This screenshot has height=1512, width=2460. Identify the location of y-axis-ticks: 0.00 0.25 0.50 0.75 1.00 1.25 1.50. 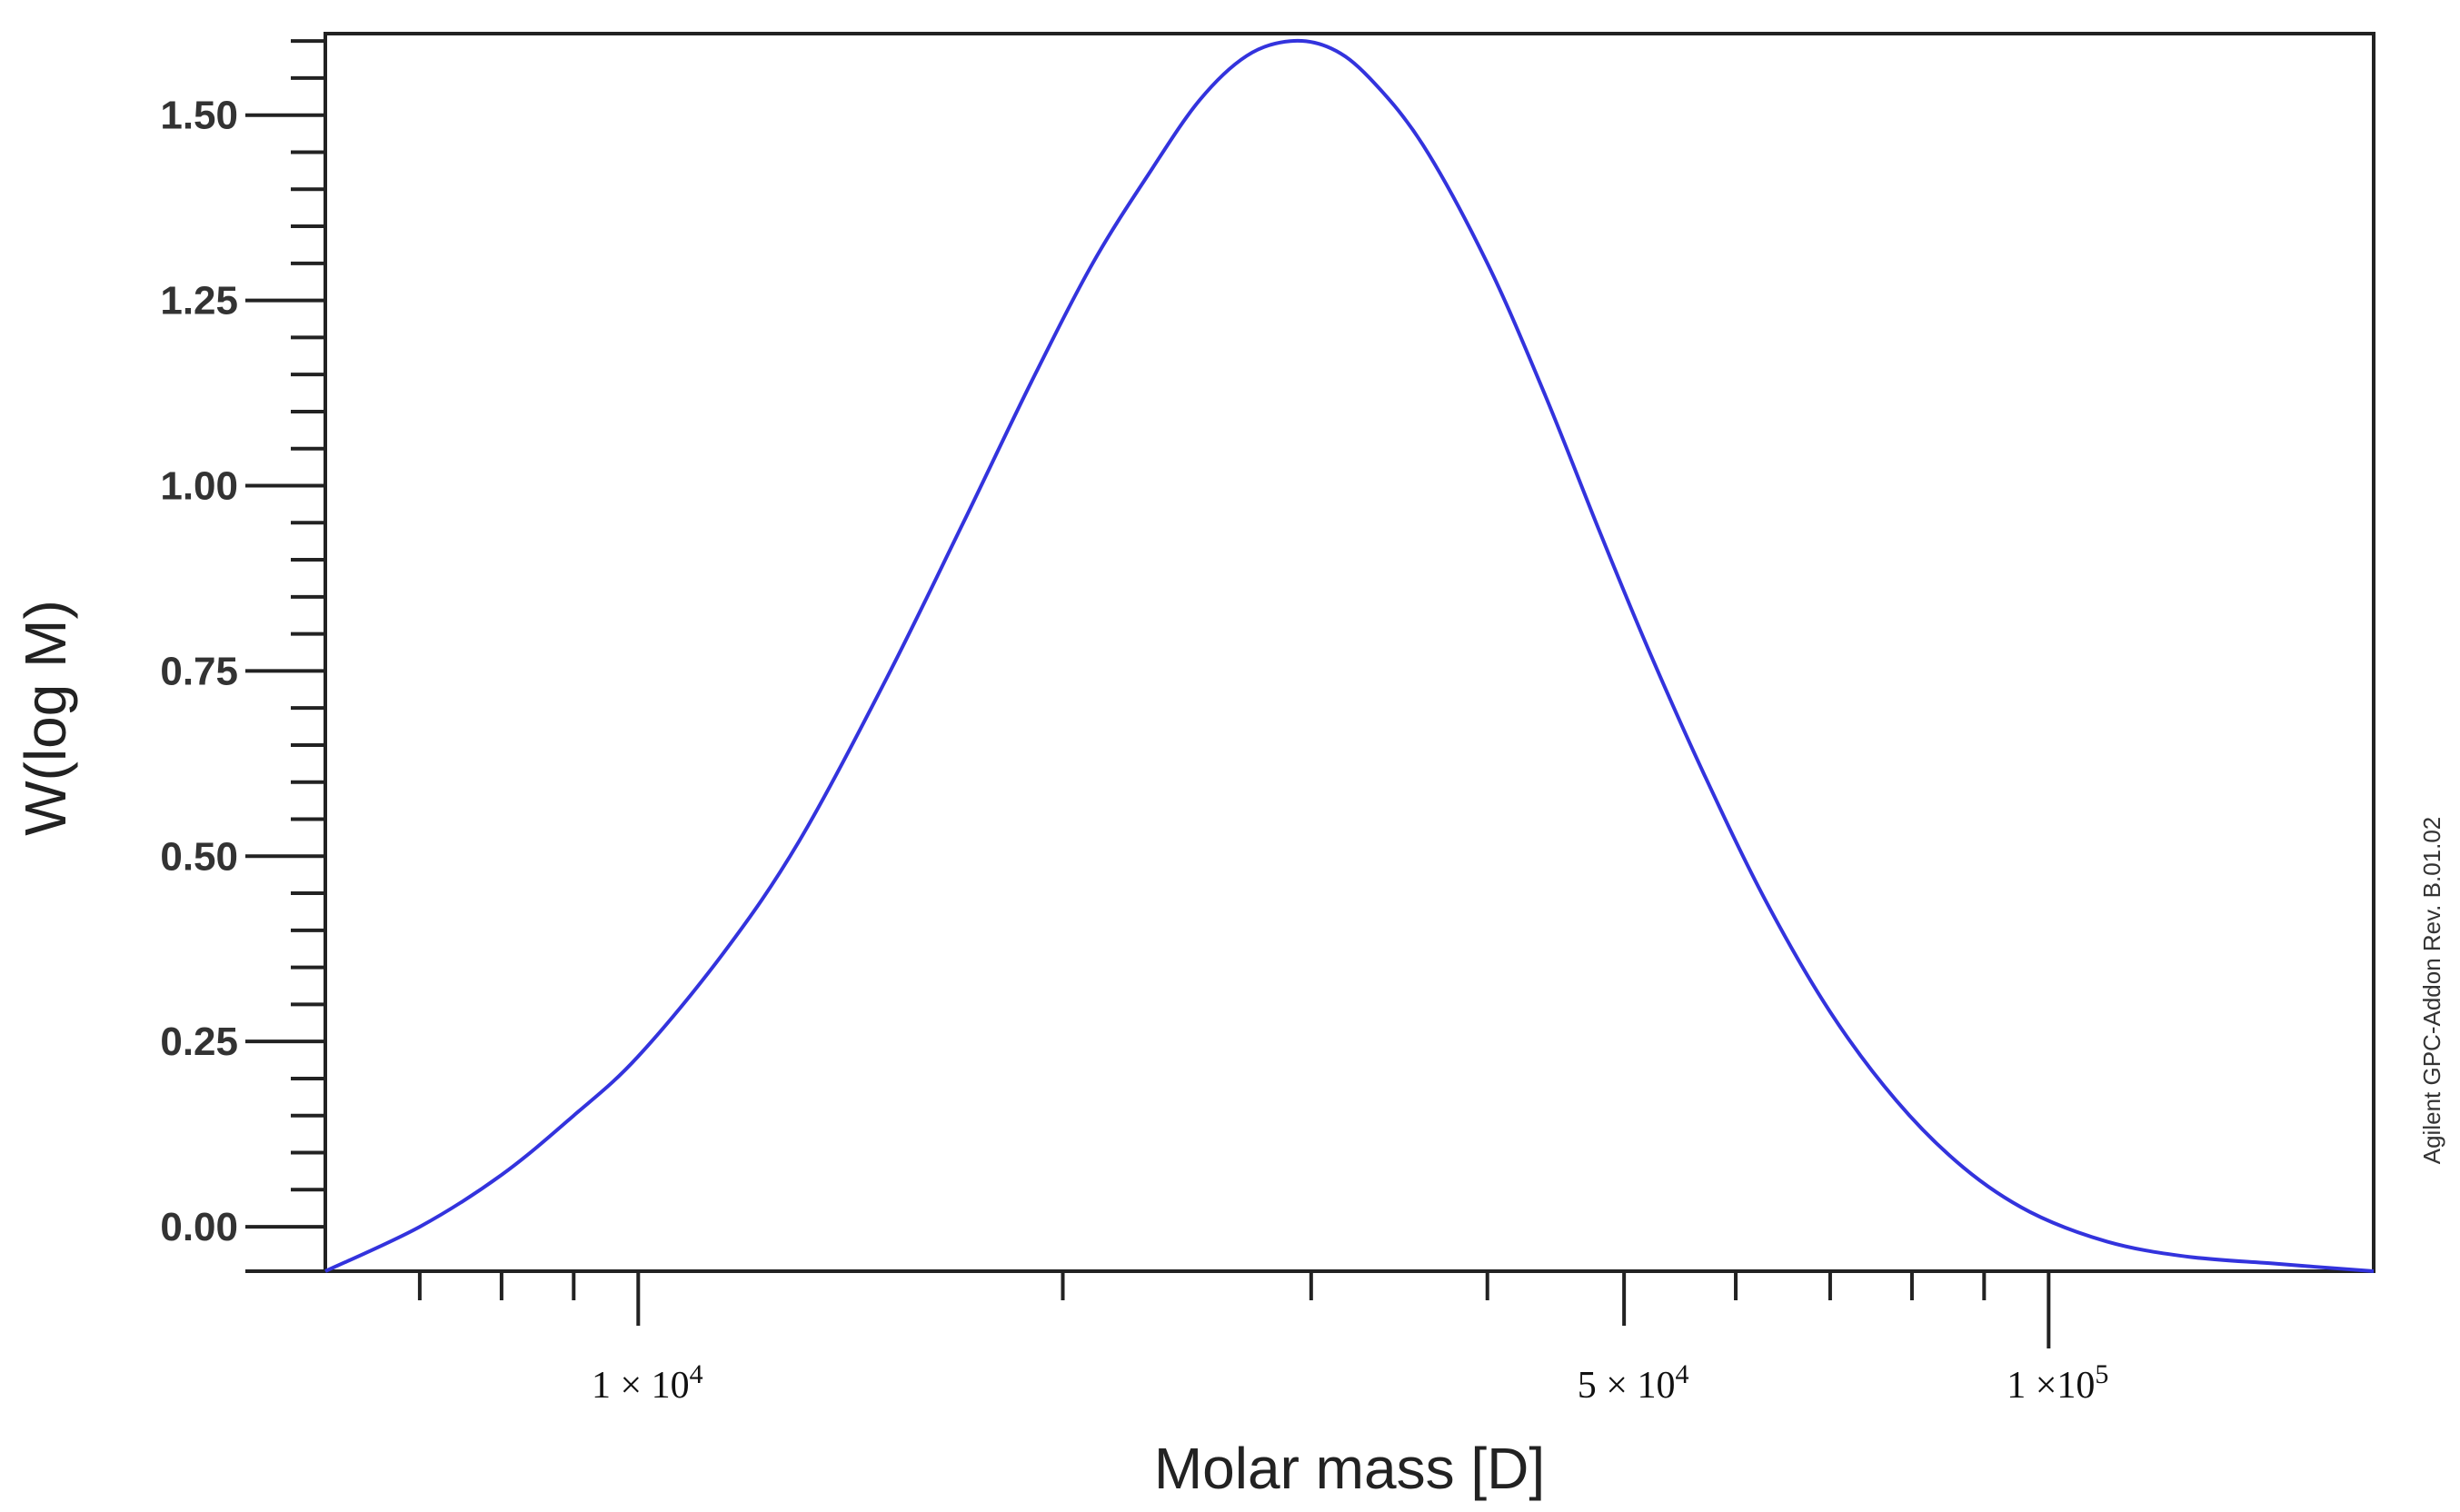
(242, 644).